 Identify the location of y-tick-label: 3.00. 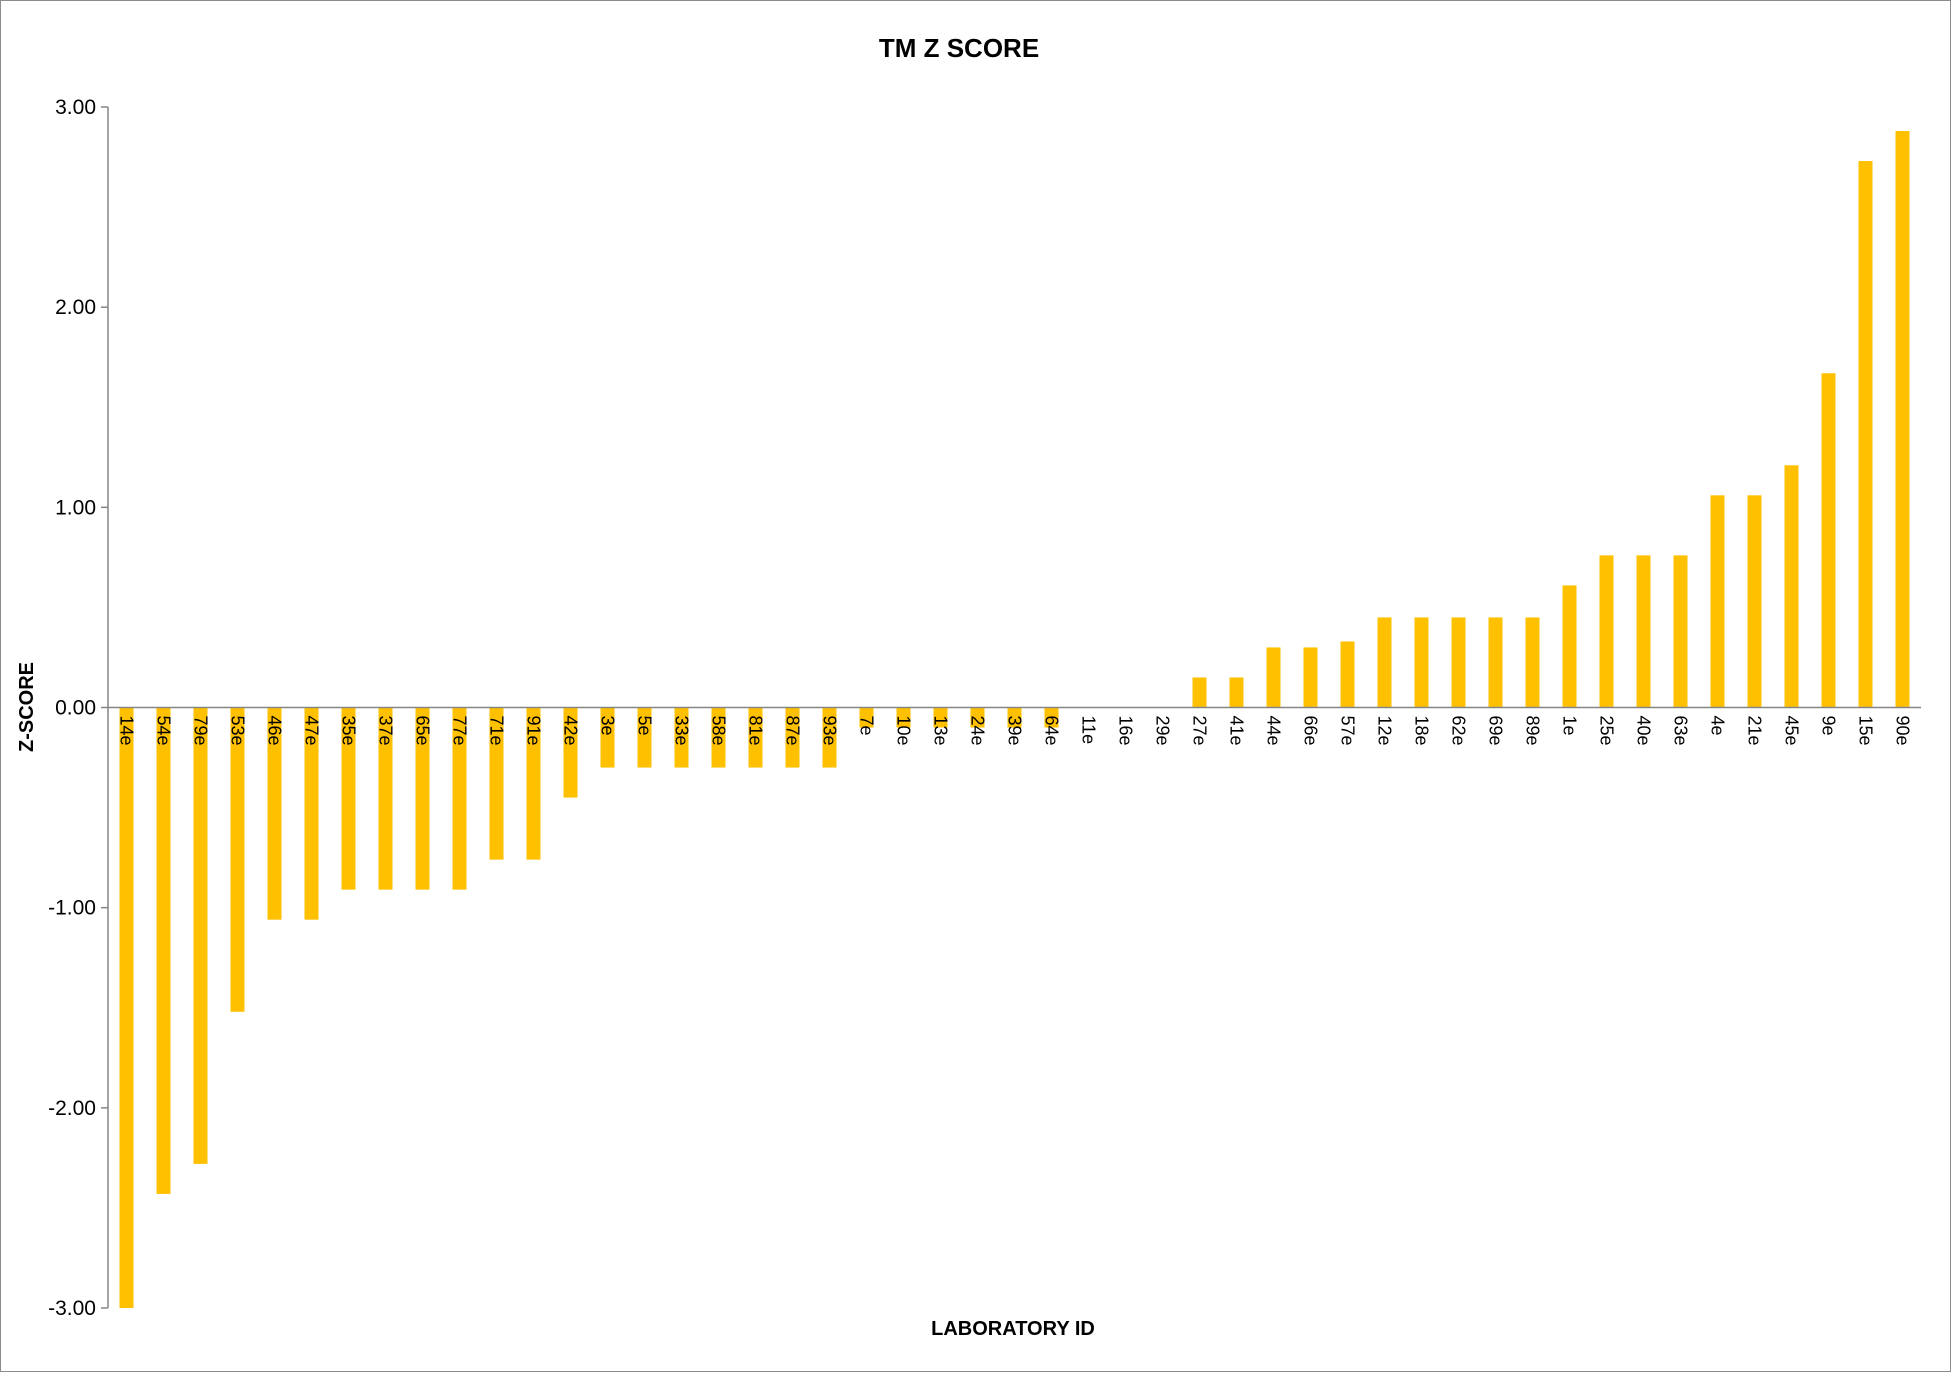
(75, 107).